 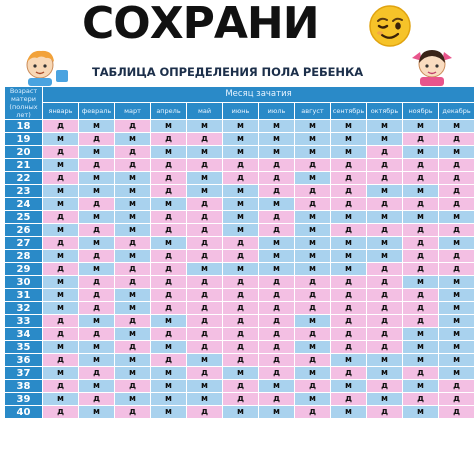 I want to click on table-row: 32 м д м д д д д д д д д м, so click(x=239, y=308).